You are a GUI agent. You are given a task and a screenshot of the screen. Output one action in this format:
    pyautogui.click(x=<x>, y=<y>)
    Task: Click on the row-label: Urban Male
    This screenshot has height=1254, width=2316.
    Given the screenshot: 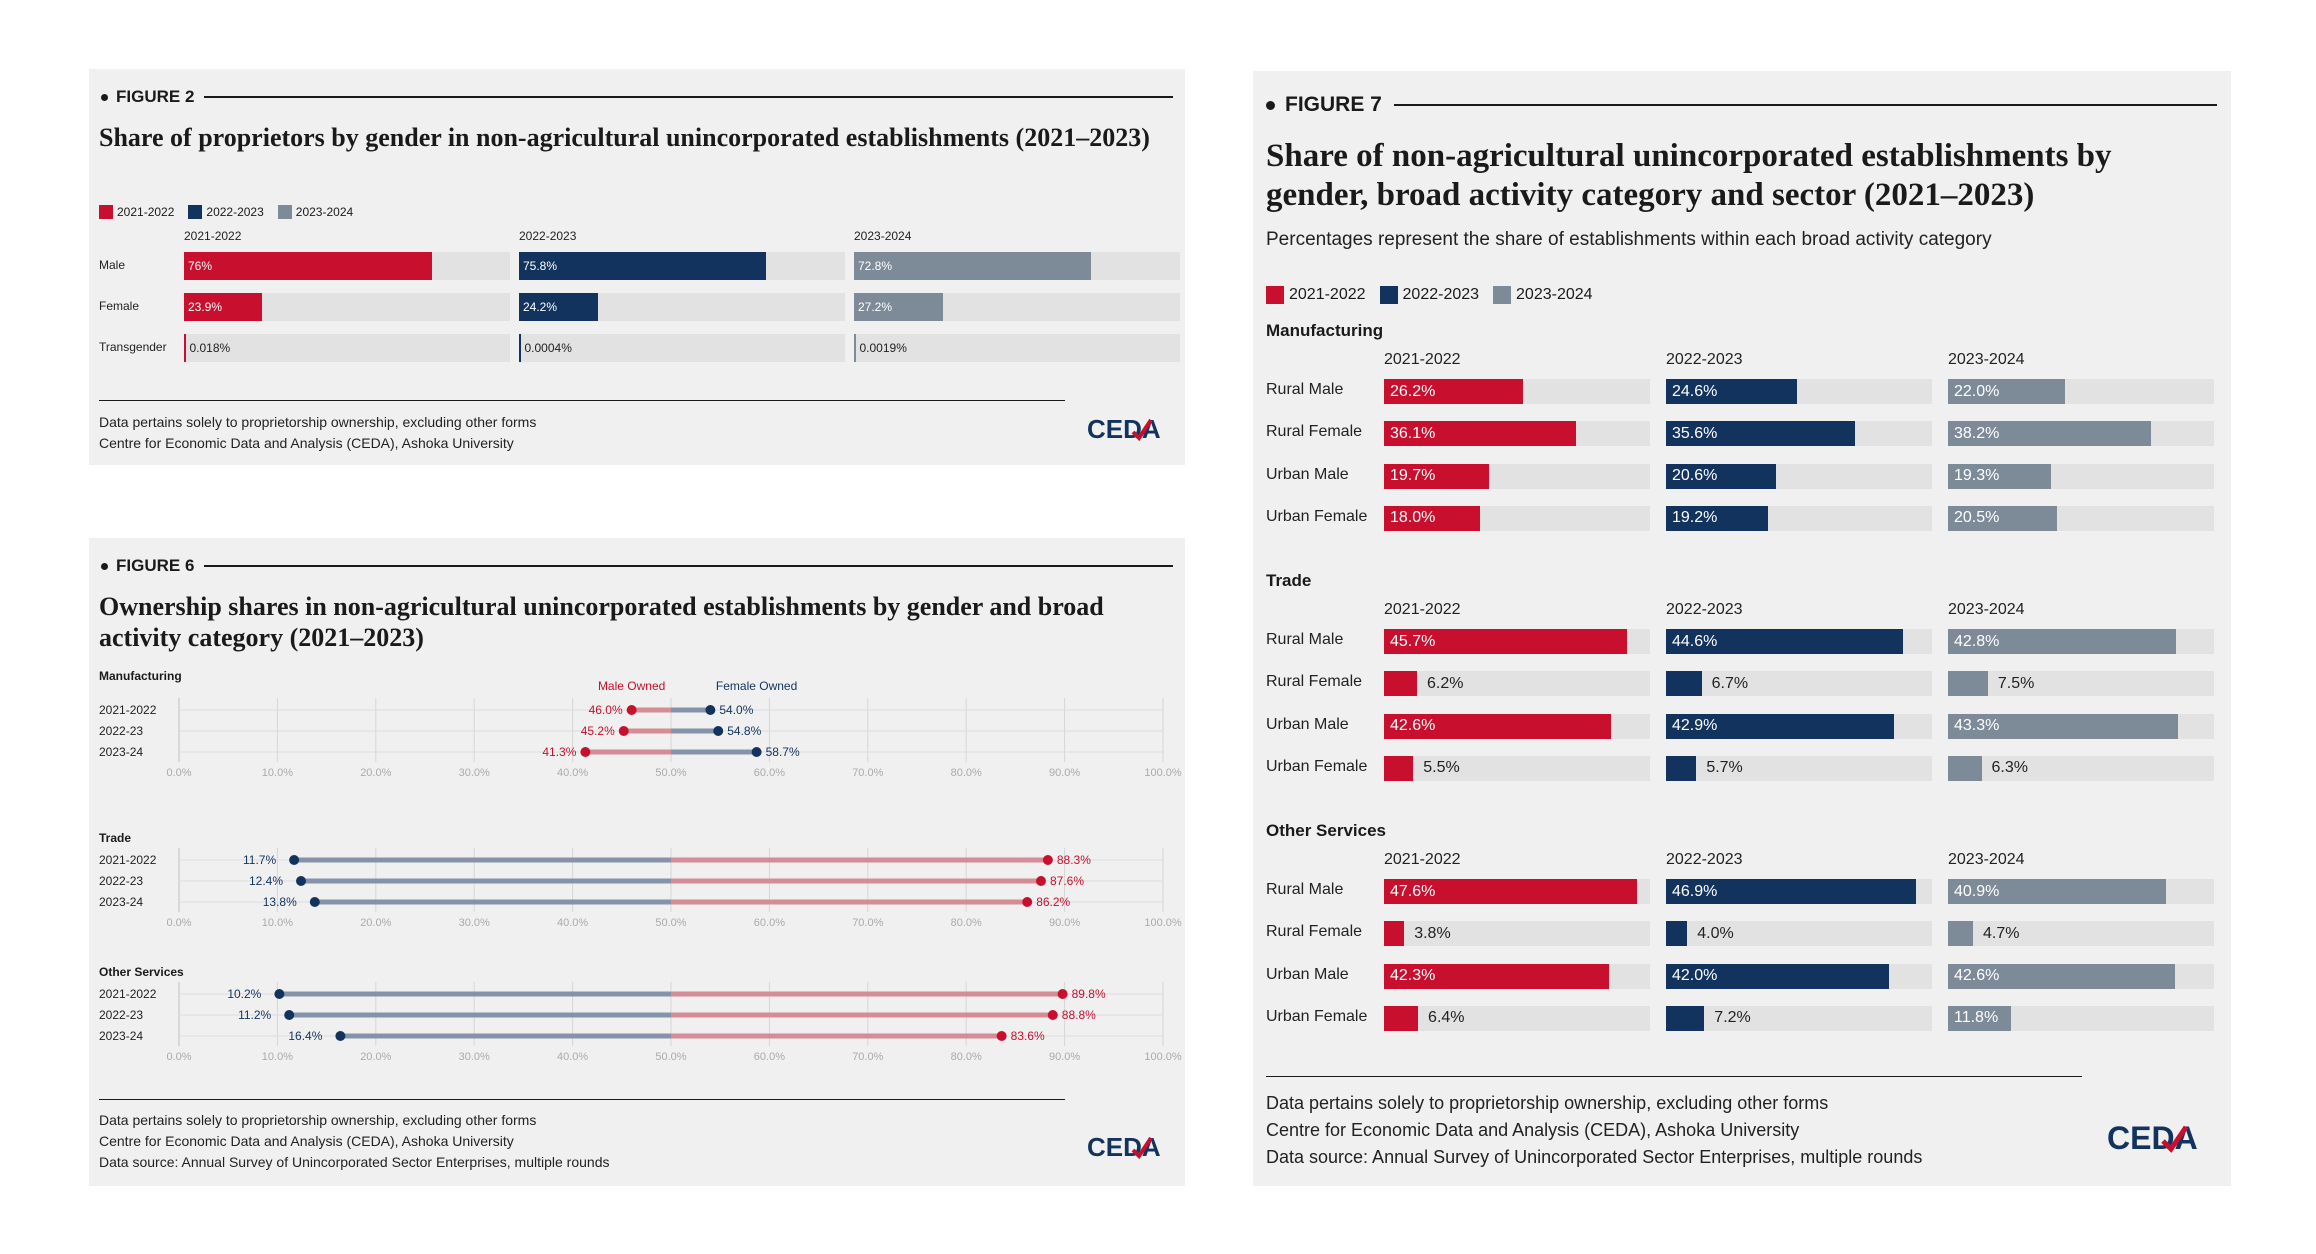 What is the action you would take?
    pyautogui.click(x=1307, y=724)
    